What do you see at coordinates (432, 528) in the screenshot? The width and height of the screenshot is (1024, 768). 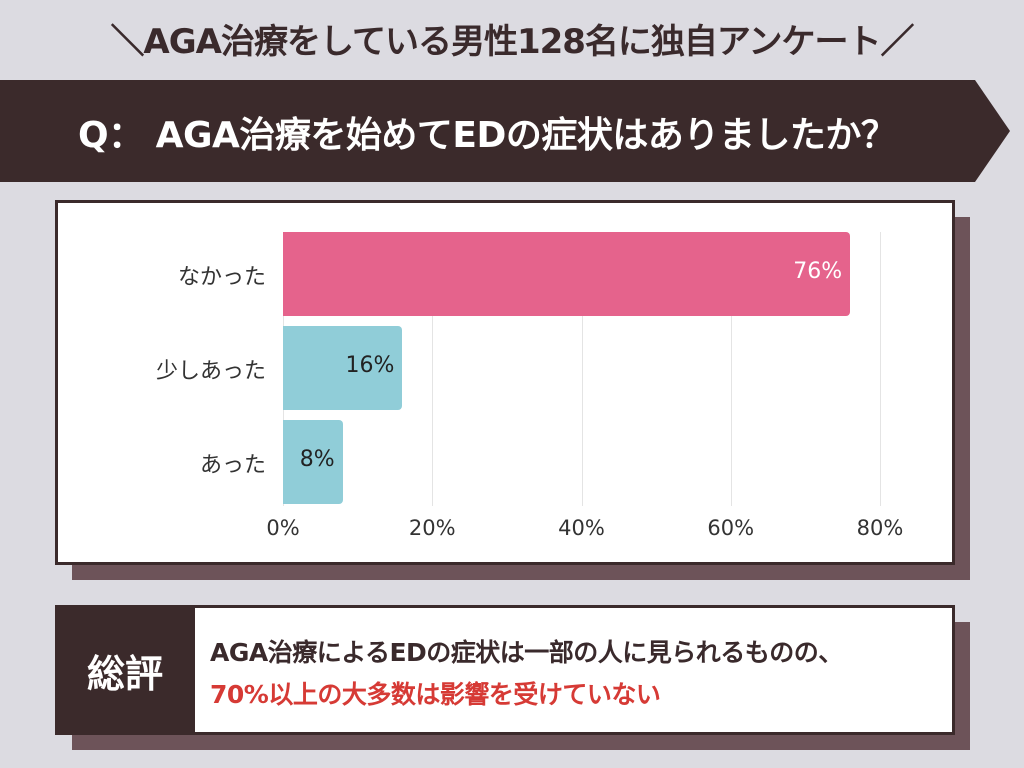 I see `x-tick-label: 20%` at bounding box center [432, 528].